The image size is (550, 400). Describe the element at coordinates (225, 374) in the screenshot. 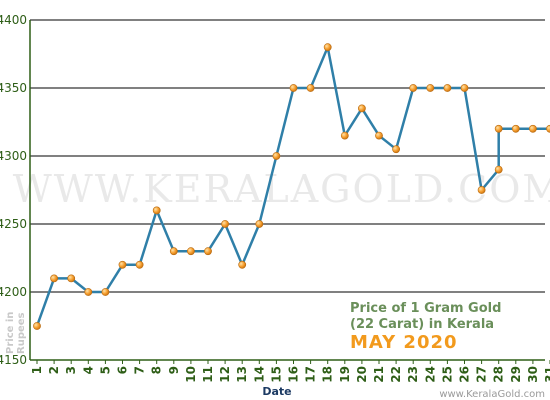

I see `x-tick-label: 12` at that location.